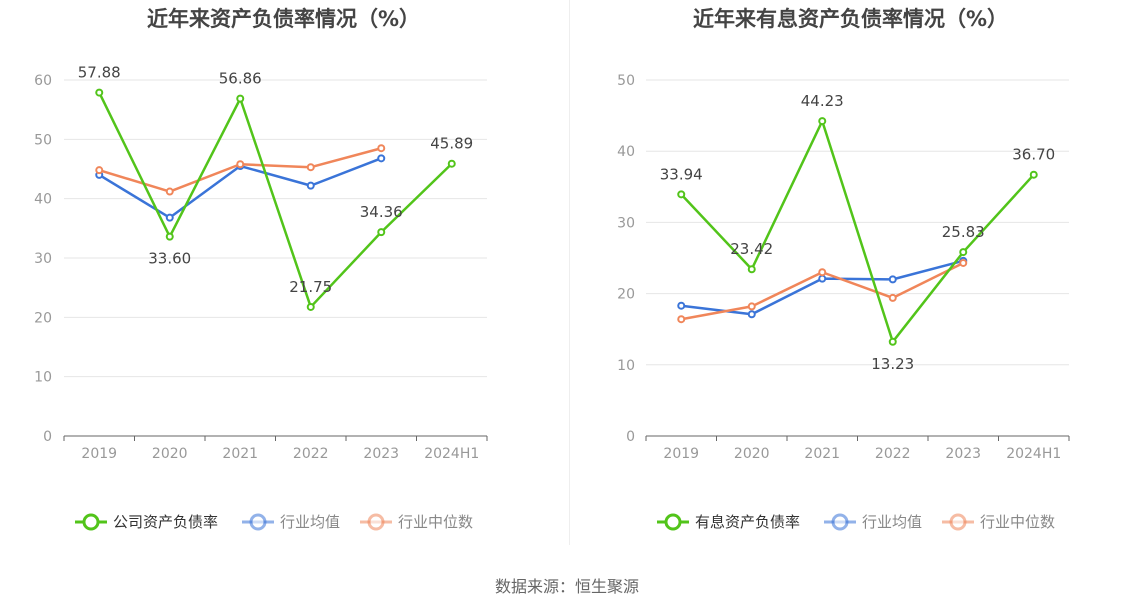  Describe the element at coordinates (99, 73) in the screenshot. I see `data-label: 57.88` at that location.